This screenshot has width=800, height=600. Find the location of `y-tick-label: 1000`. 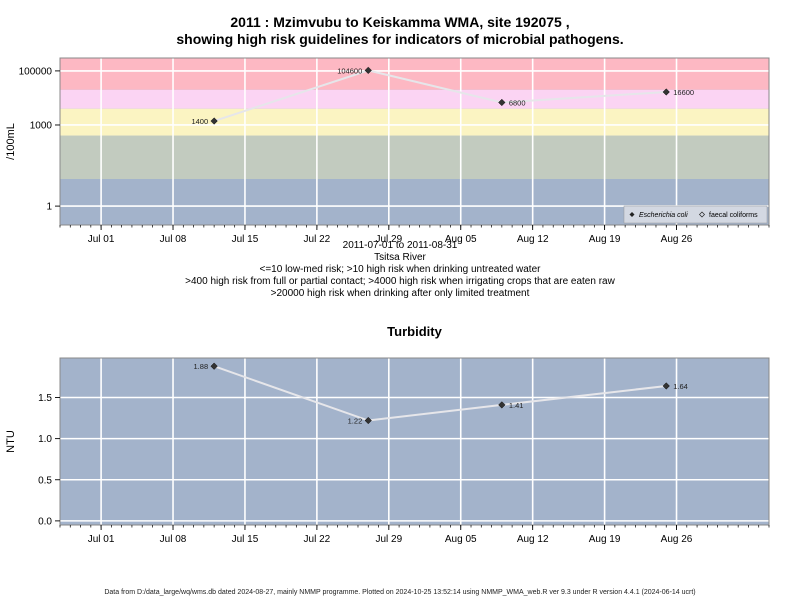

y-tick-label: 1000 is located at coordinates (41, 125).